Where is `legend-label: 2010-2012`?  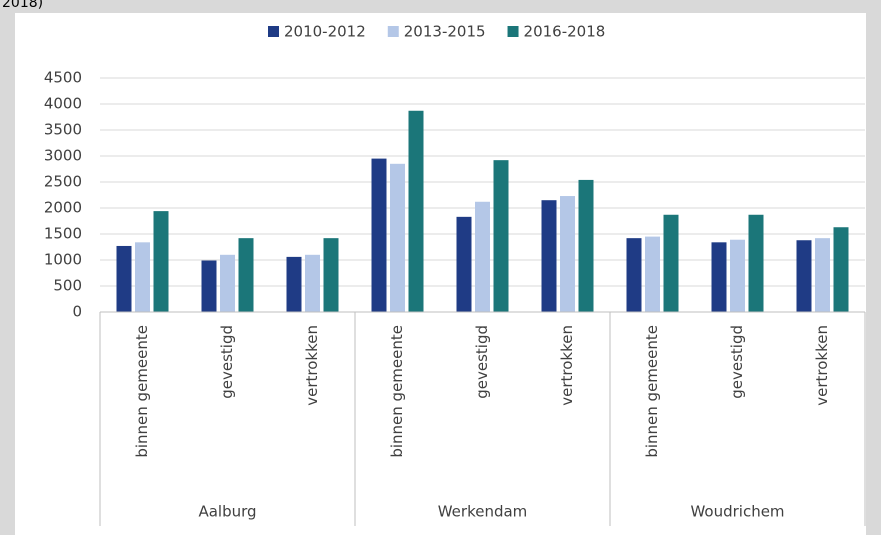
legend-label: 2010-2012 is located at coordinates (325, 32).